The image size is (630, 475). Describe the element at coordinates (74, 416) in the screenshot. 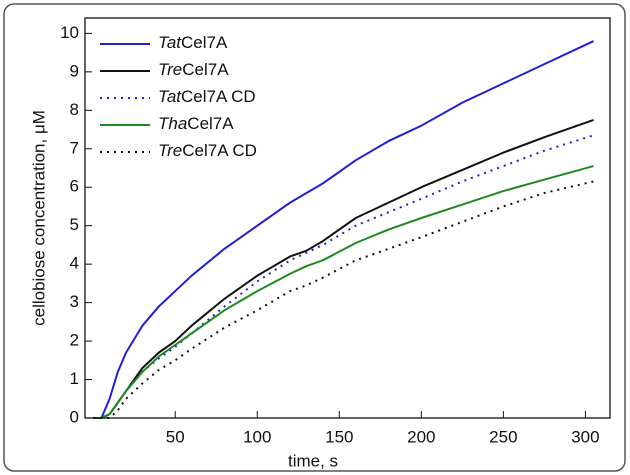

I see `y-tick-label: 0` at that location.